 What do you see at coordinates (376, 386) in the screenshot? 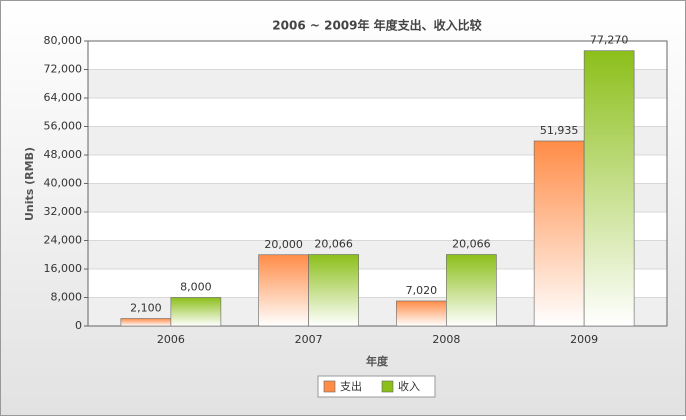
I see `legend` at bounding box center [376, 386].